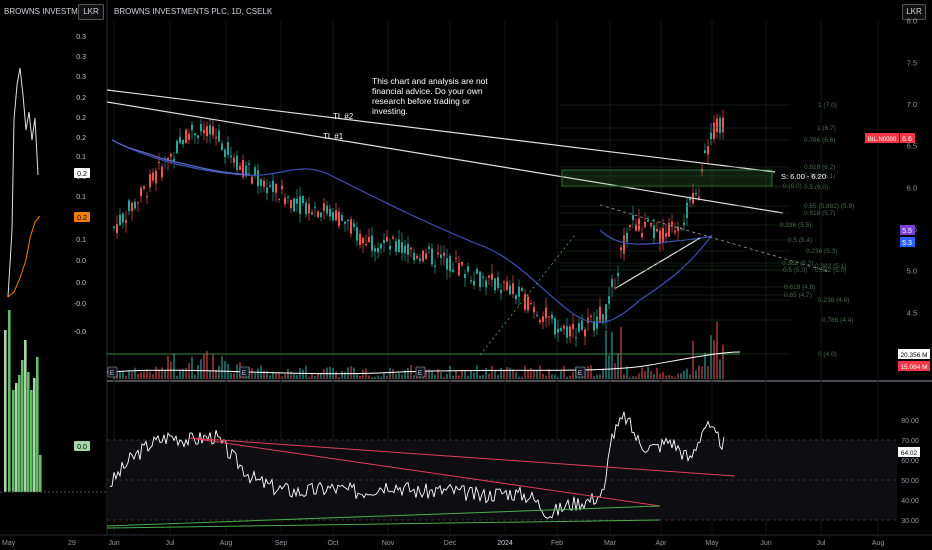 The width and height of the screenshot is (932, 550). Describe the element at coordinates (281, 543) in the screenshot. I see `x-axis-label: Sep` at that location.